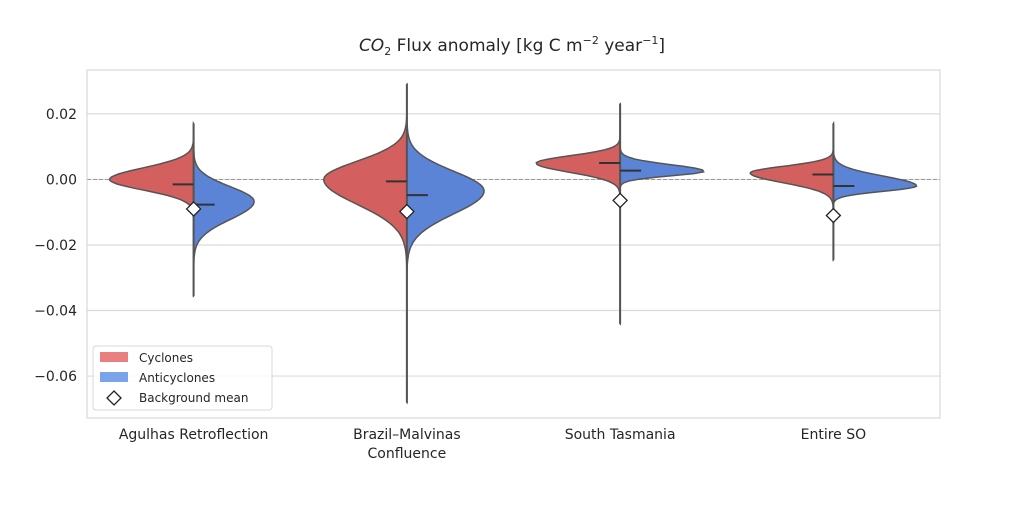  I want to click on y-tick-label: −0.04, so click(55, 312).